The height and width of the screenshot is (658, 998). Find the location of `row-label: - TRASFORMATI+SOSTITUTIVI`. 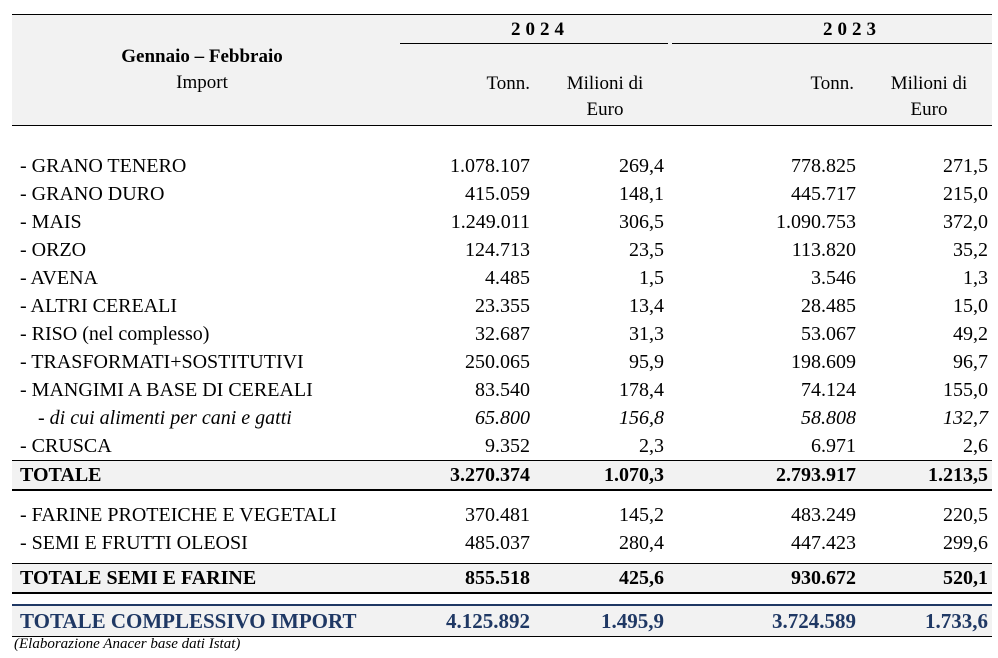

row-label: - TRASFORMATI+SOSTITUTIVI is located at coordinates (162, 362).